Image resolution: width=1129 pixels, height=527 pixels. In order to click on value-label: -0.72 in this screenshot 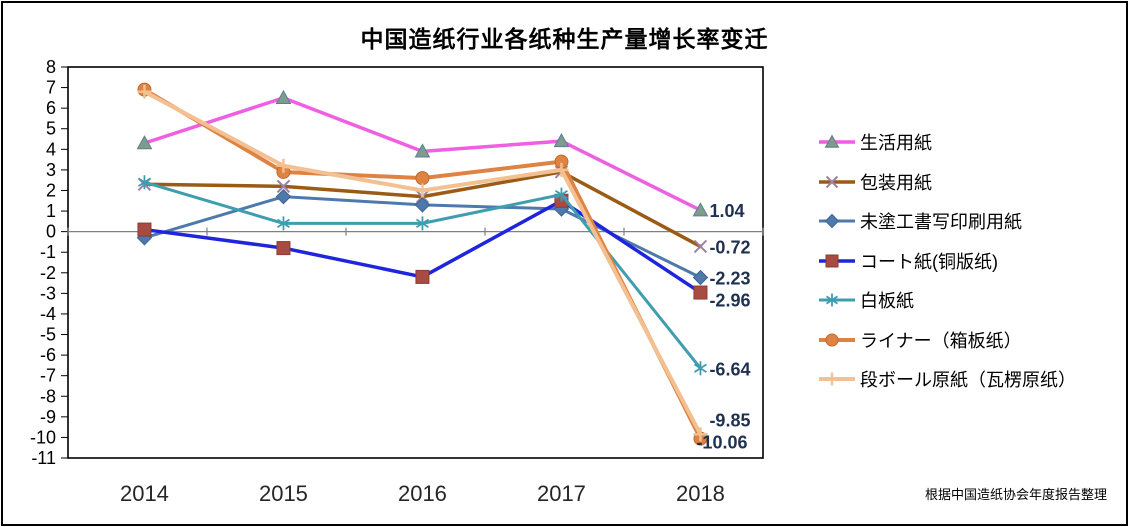, I will do `click(729, 247)`.